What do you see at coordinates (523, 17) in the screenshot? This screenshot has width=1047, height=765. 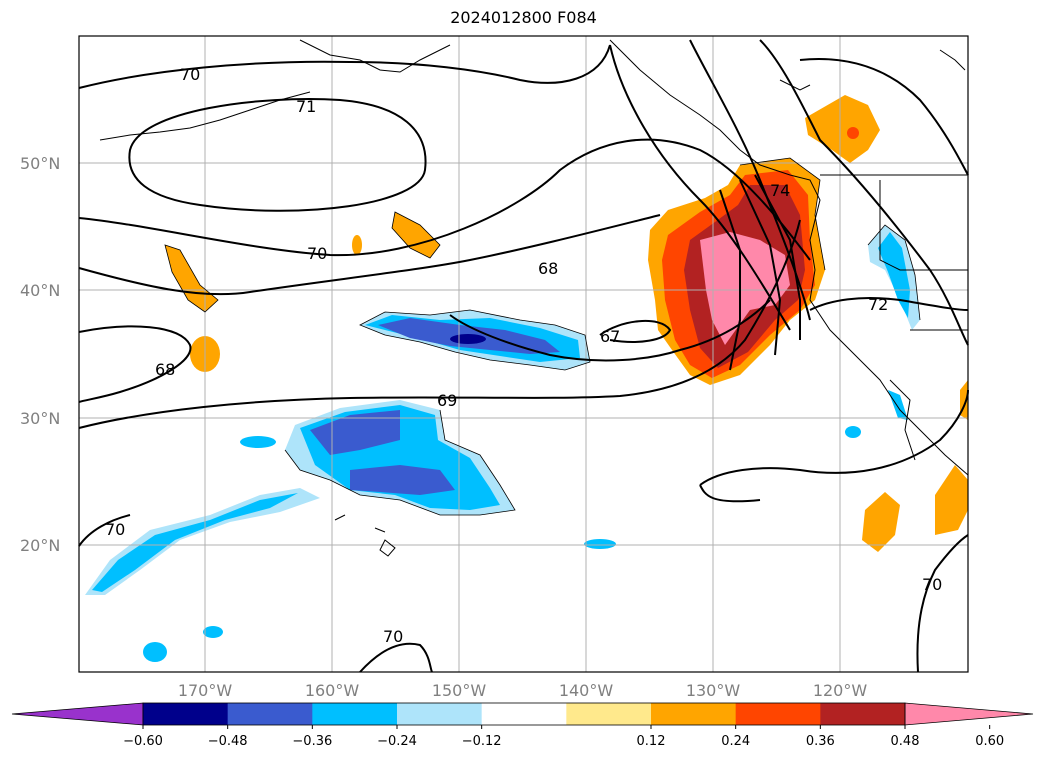 I see `map-title: 2024012800 F084` at bounding box center [523, 17].